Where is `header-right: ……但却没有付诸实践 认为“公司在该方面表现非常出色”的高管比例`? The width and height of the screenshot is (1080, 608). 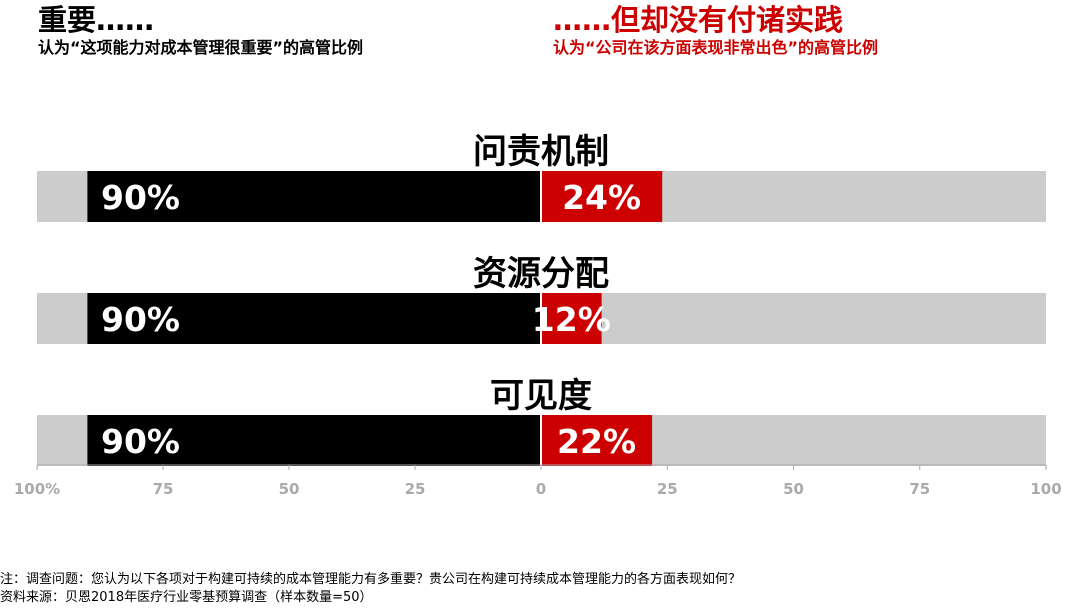
header-right: ……但却没有付诸实践 认为“公司在该方面表现非常出色”的高管比例 is located at coordinates (715, 31).